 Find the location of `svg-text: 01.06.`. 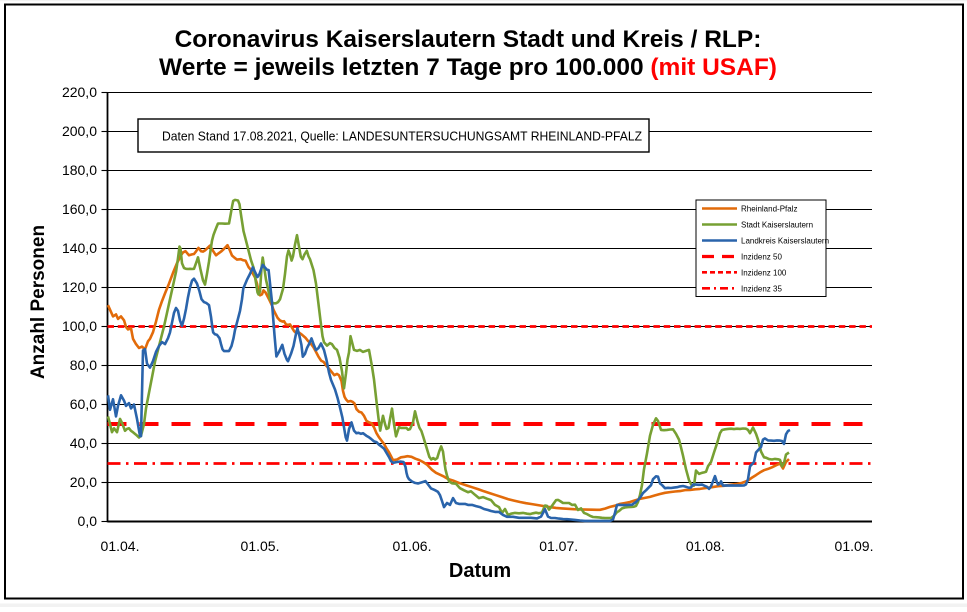

svg-text: 01.06. is located at coordinates (412, 546).